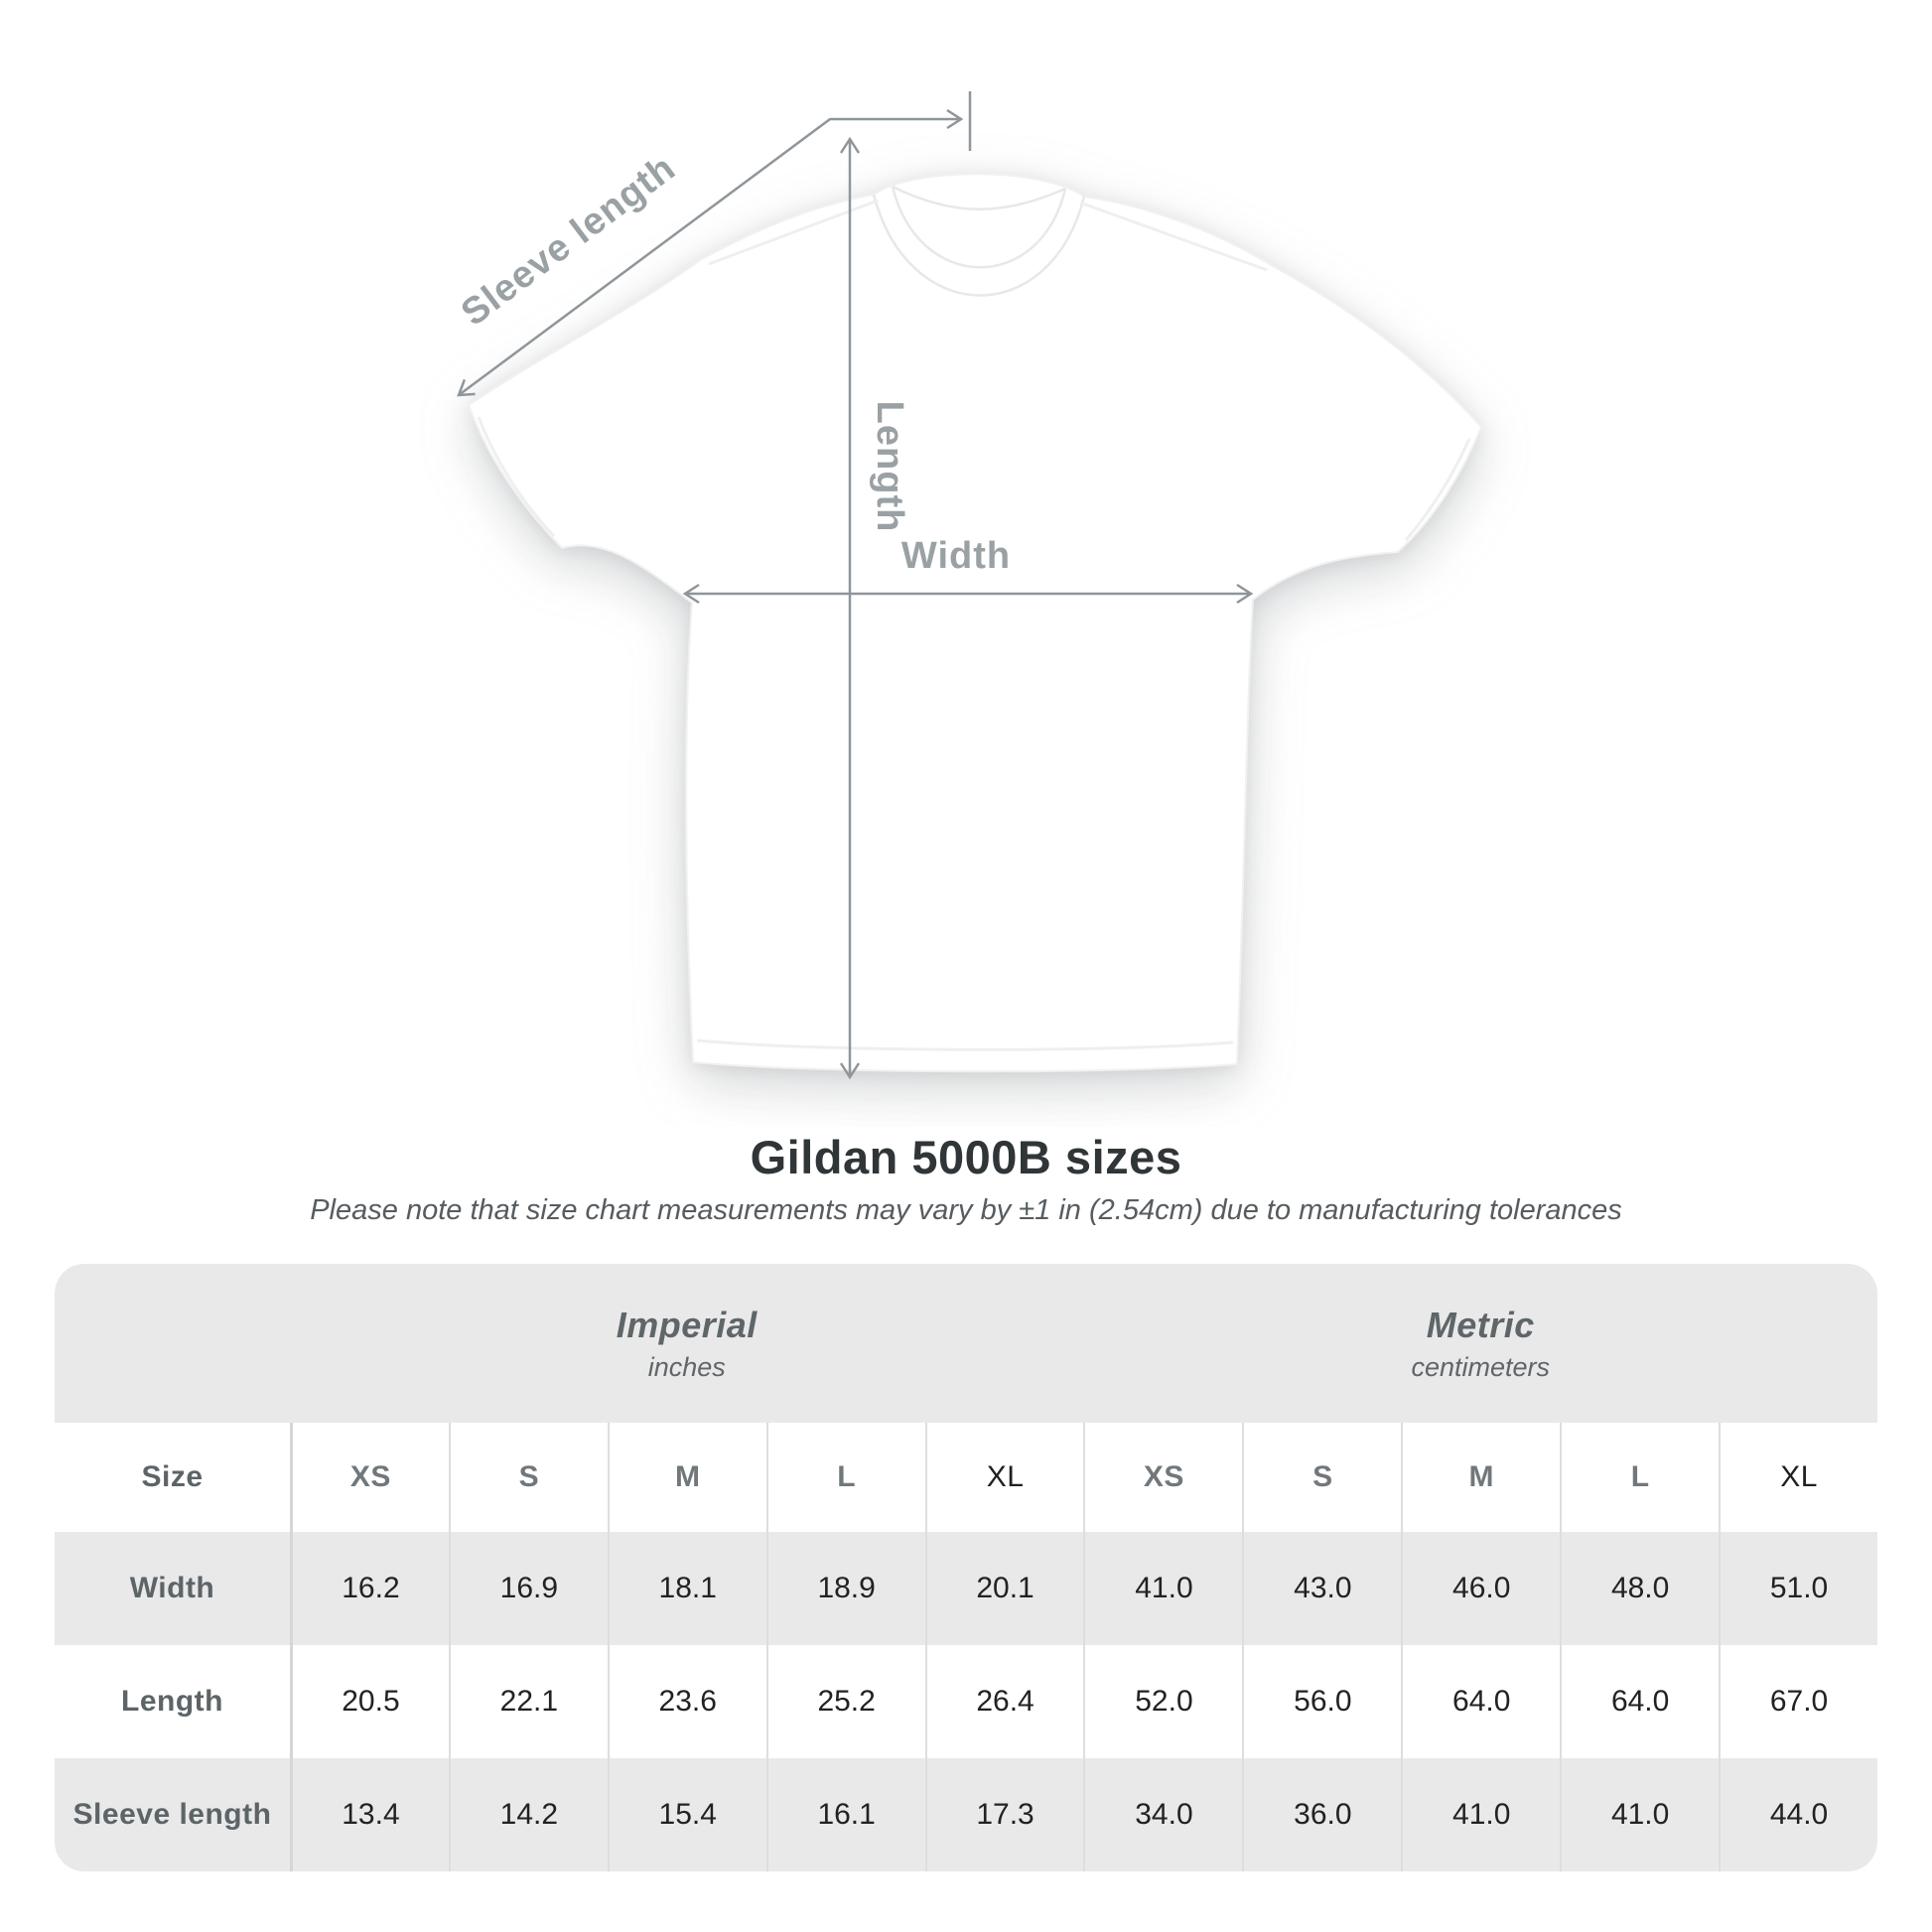 The height and width of the screenshot is (1932, 1932). Describe the element at coordinates (687, 1589) in the screenshot. I see `width-imperial-m: 18.1` at that location.